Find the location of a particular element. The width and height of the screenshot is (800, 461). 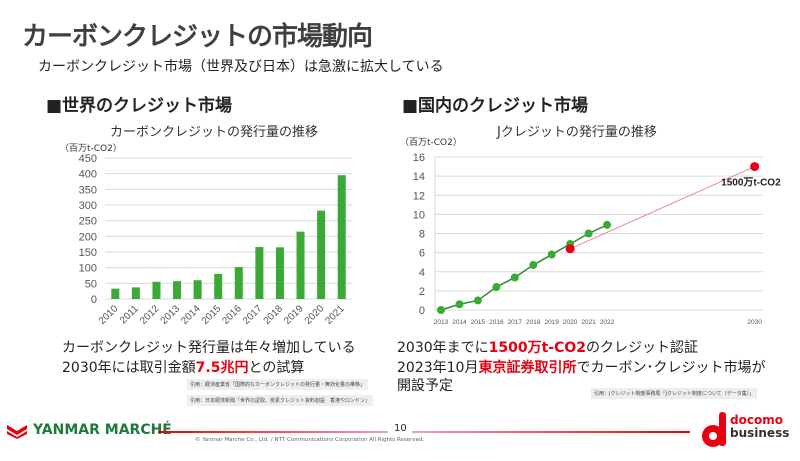

subtitle: カーボンクレジット市場（世界及び日本）は急激に拡大している is located at coordinates (241, 67).